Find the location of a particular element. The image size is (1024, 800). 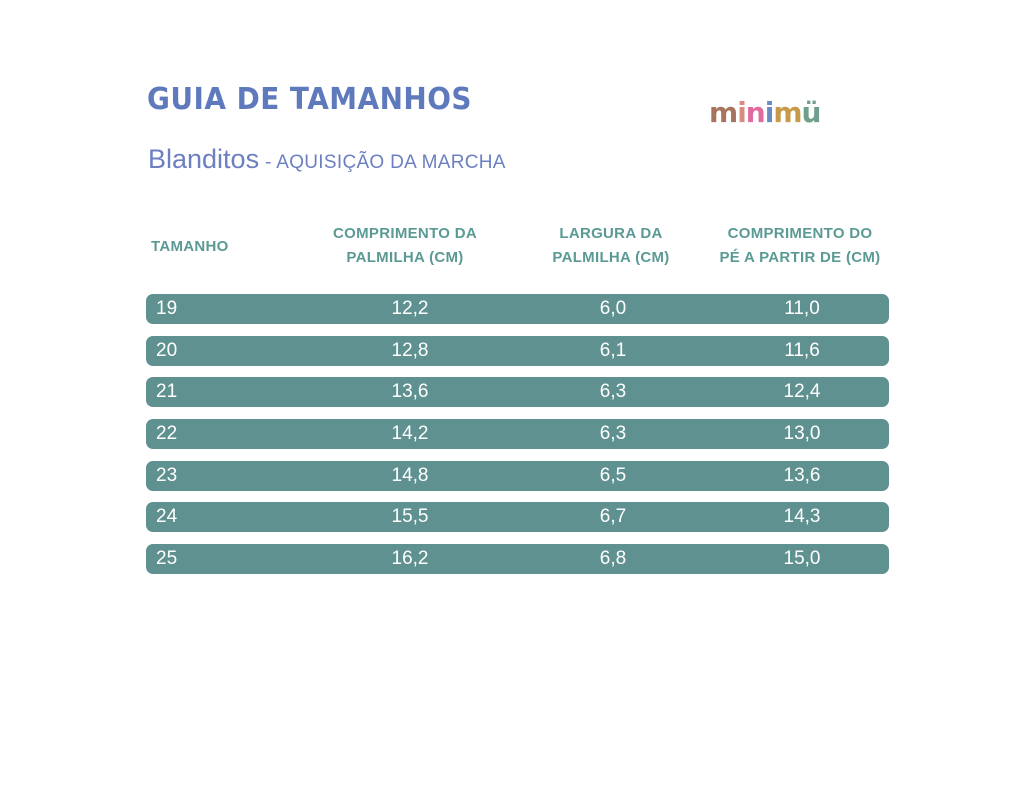

column-header-line: COMPRIMENTO DA is located at coordinates (405, 233).